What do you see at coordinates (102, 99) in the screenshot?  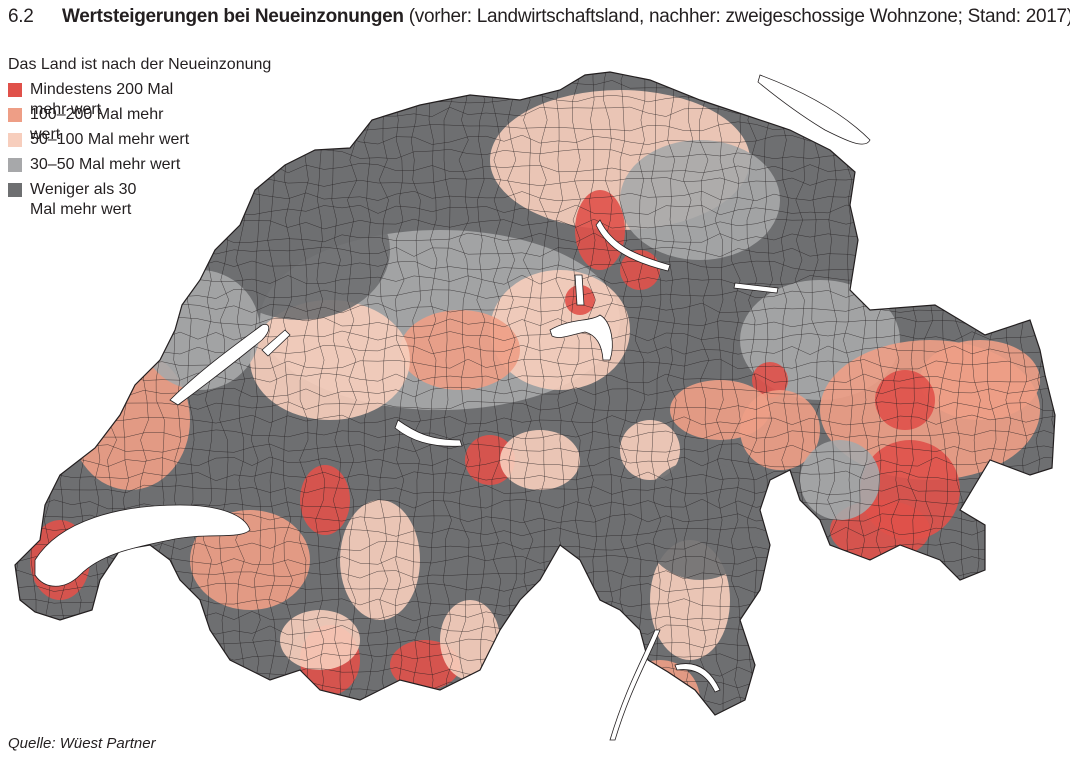 I see `legend-label: Mindestens 200 Mal mehr wert` at bounding box center [102, 99].